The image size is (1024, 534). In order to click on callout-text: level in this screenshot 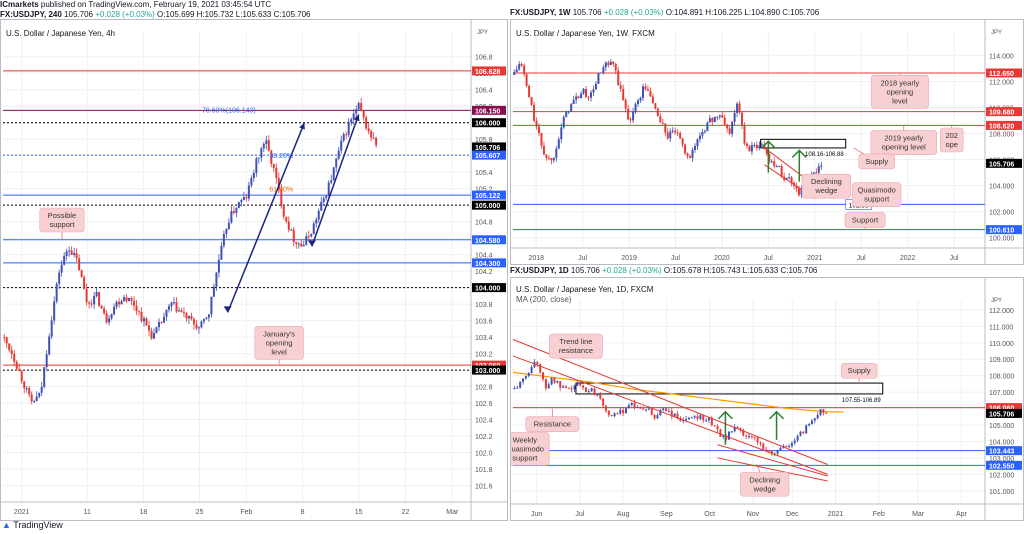, I will do `click(279, 351)`.